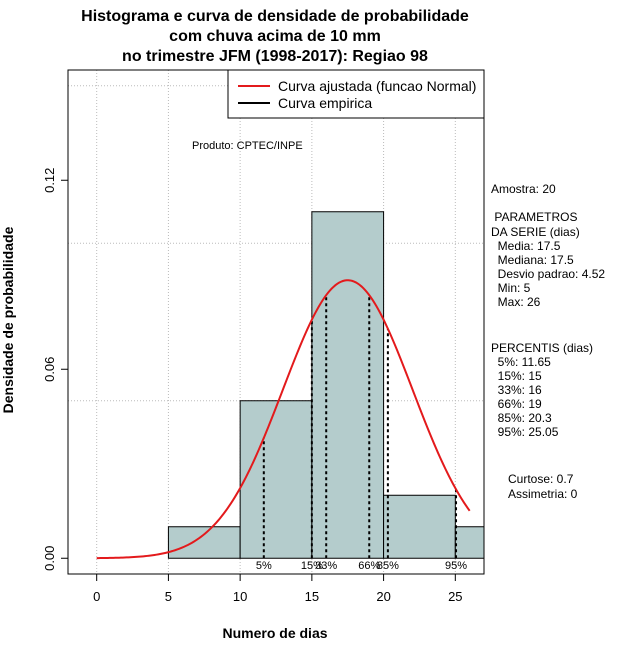 This screenshot has height=660, width=640. What do you see at coordinates (535, 232) in the screenshot?
I see `stat-line: DA SERIE (dias)` at bounding box center [535, 232].